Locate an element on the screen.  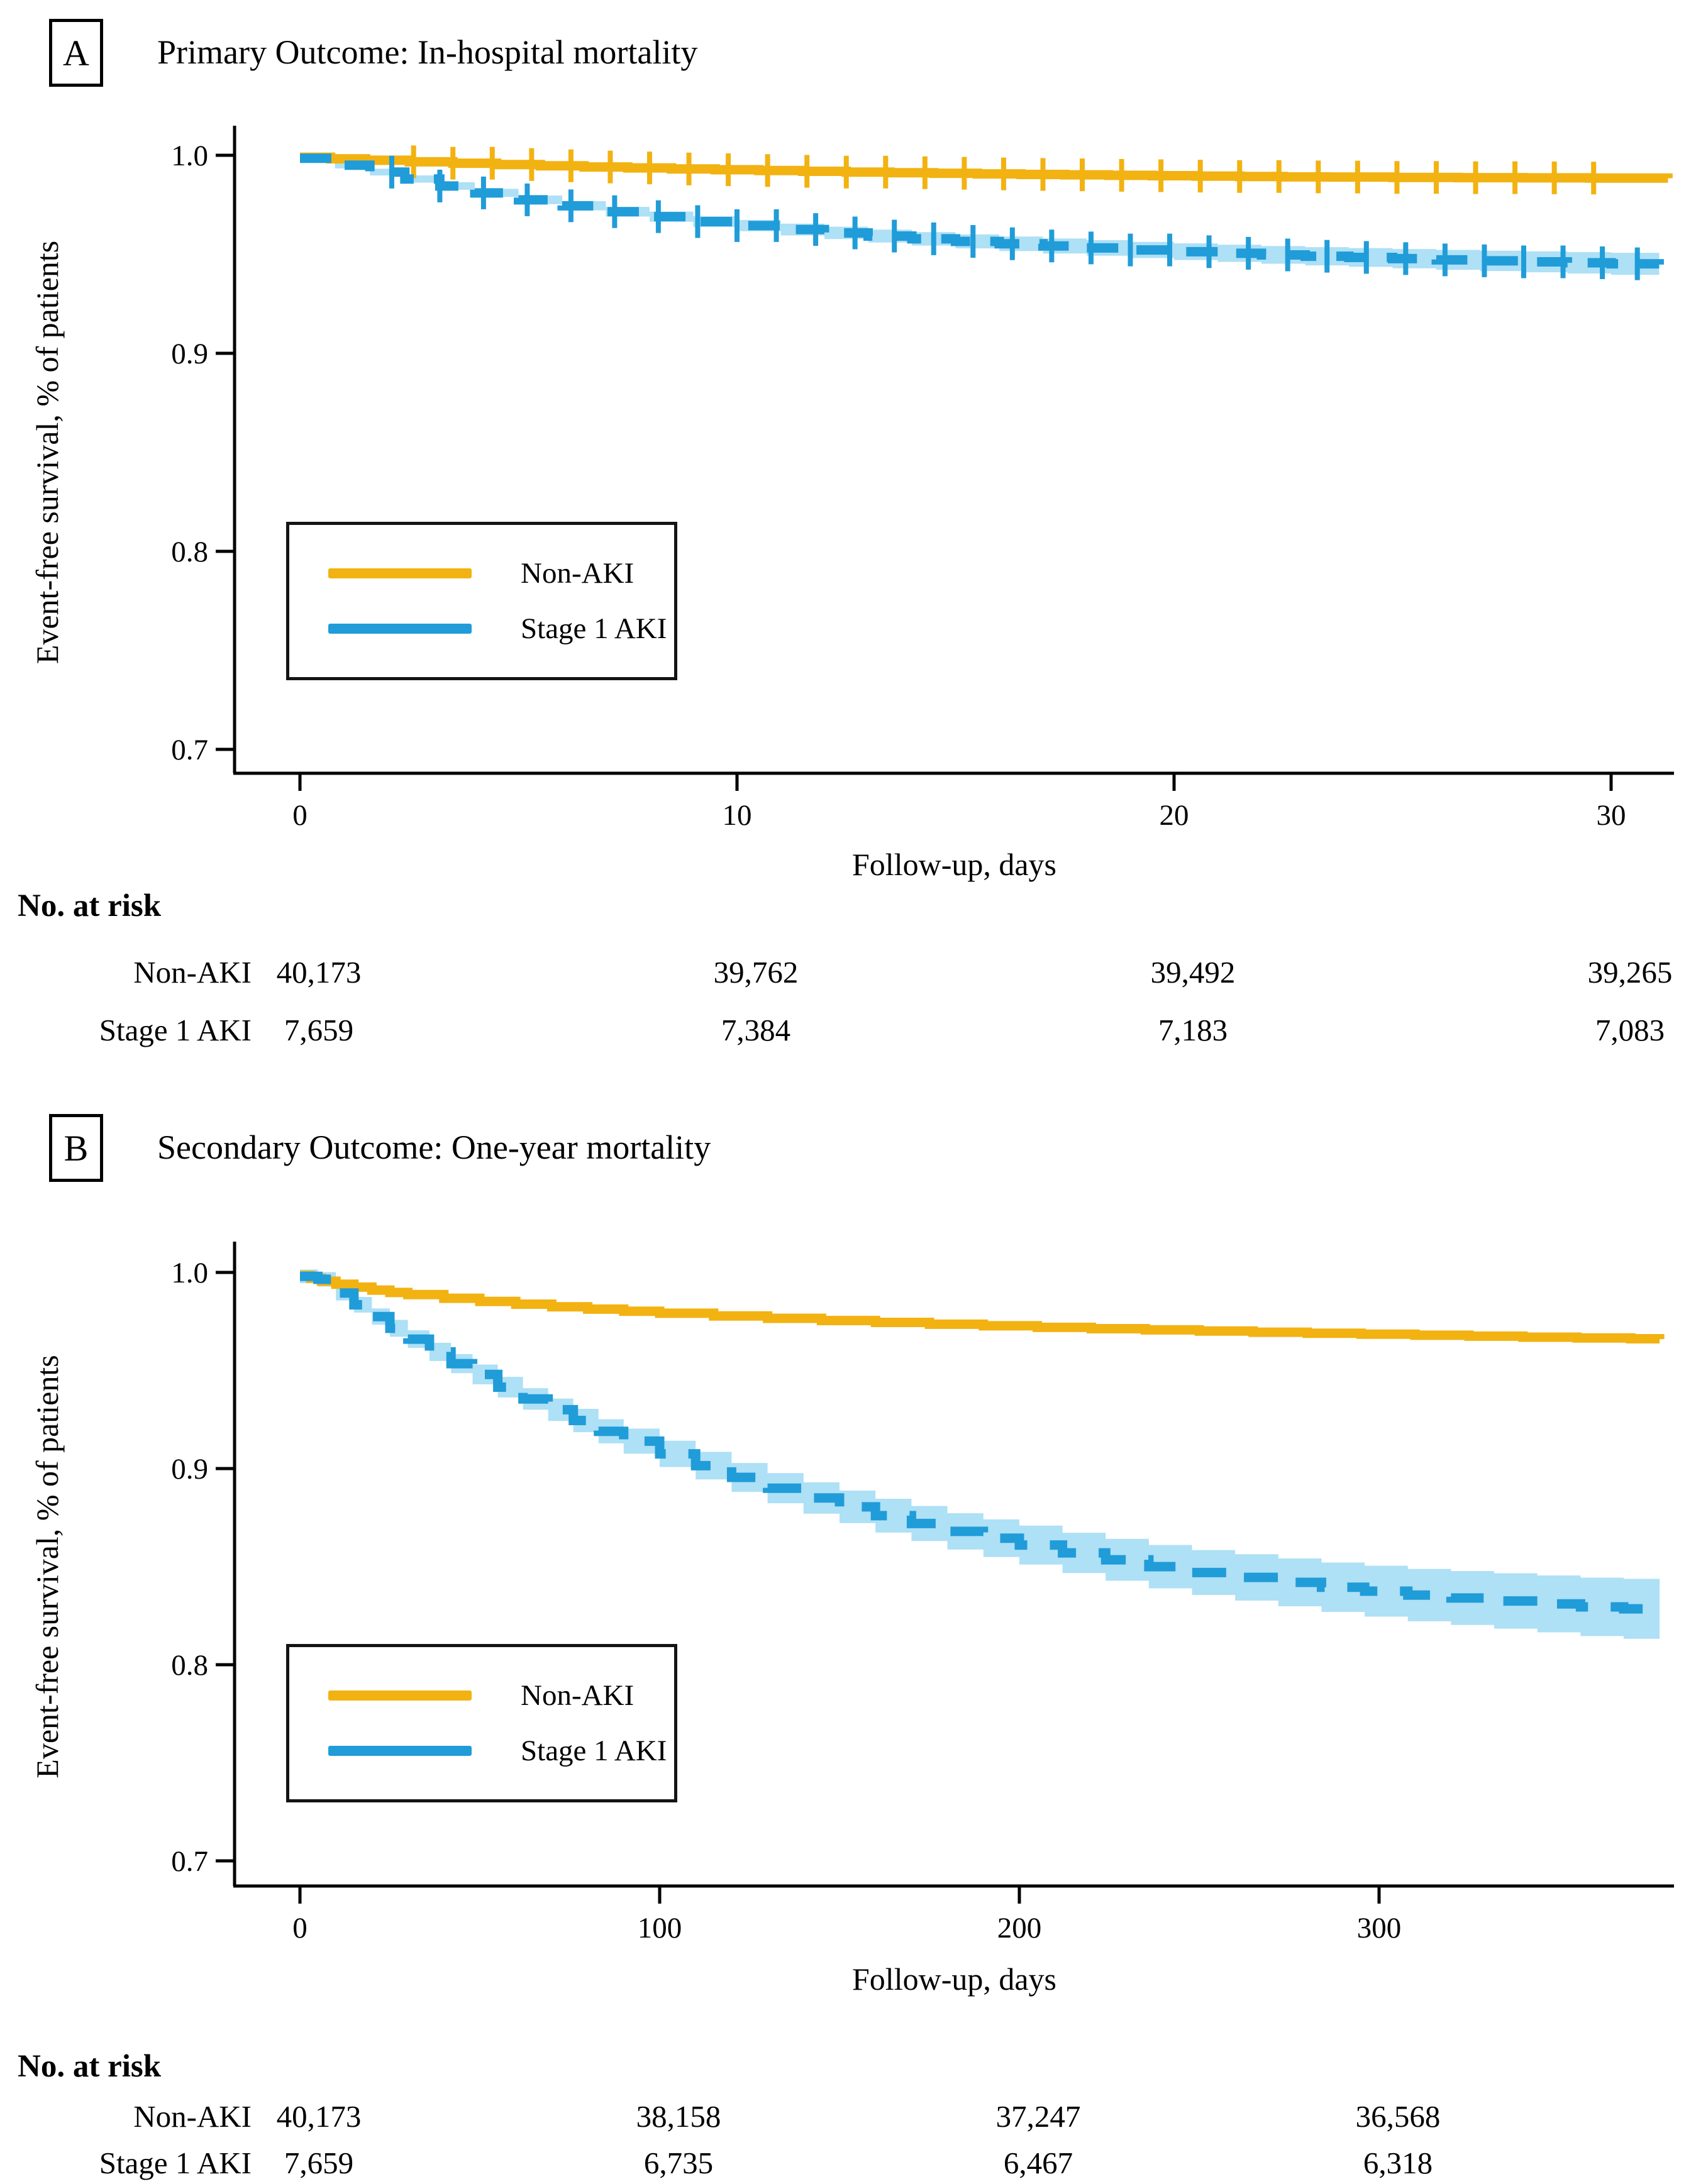
panel-b-legend: Non-AKI Stage 1 AKI is located at coordinates (481, 1723).